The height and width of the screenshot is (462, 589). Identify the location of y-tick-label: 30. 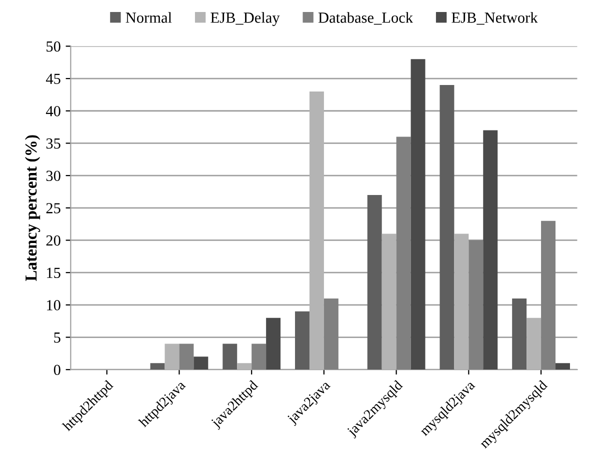
(53, 176).